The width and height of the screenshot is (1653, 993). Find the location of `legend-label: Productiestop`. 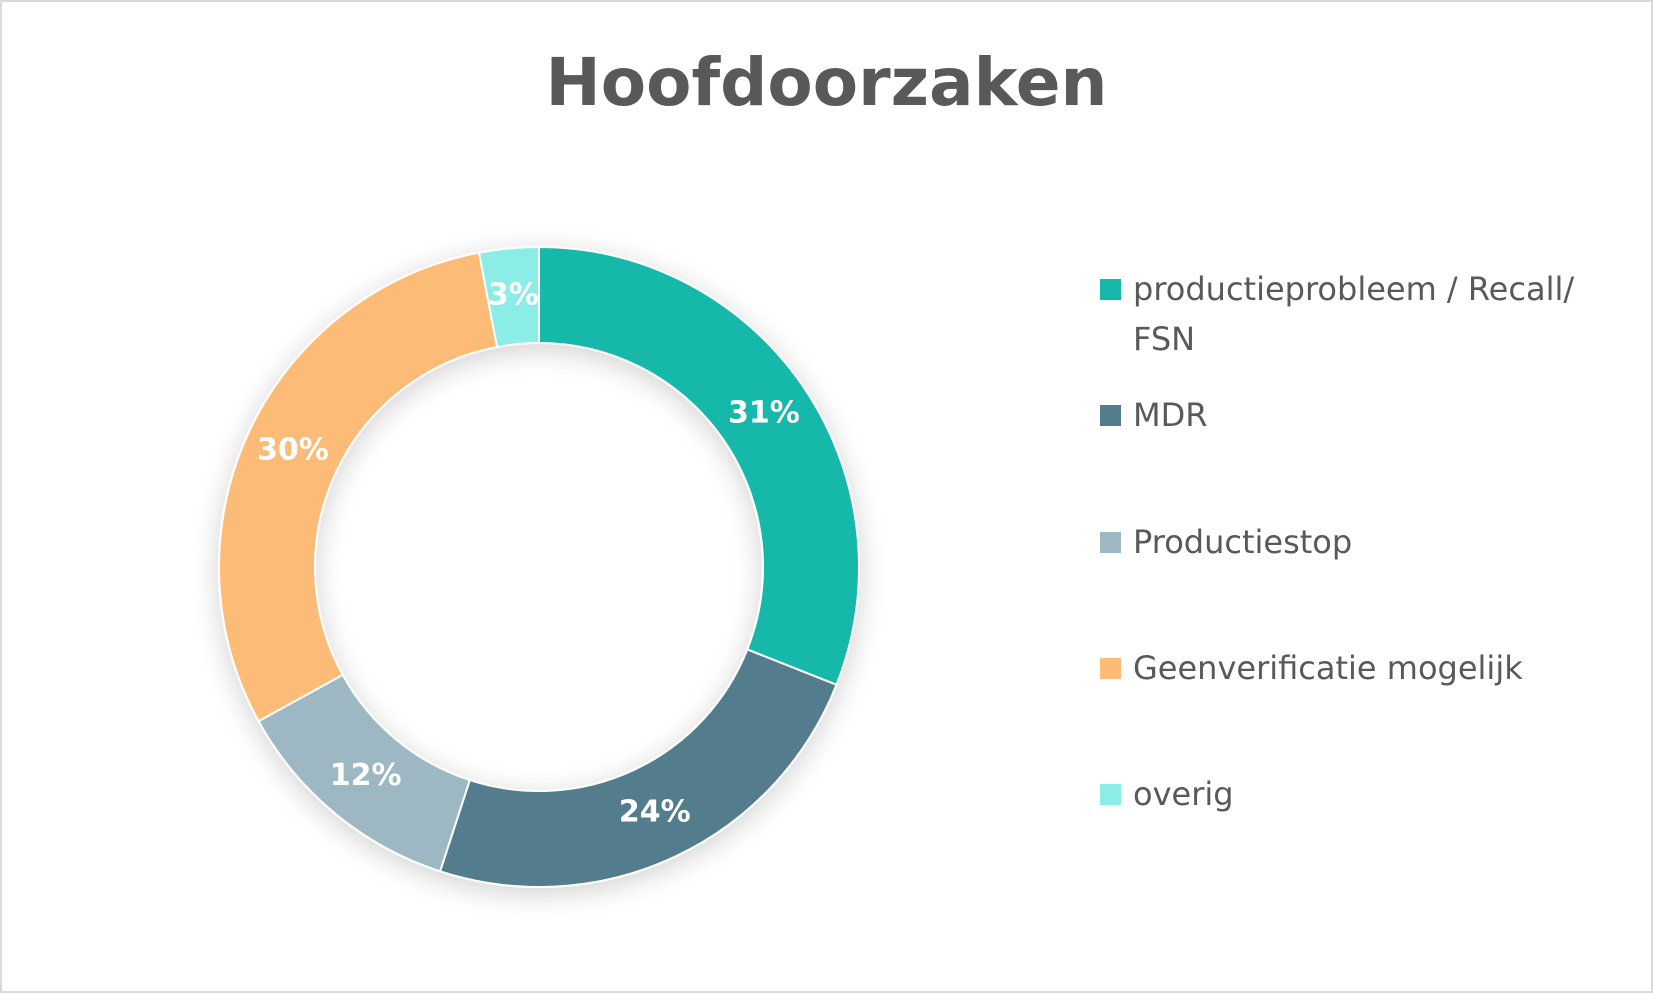

legend-label: Productiestop is located at coordinates (1243, 542).